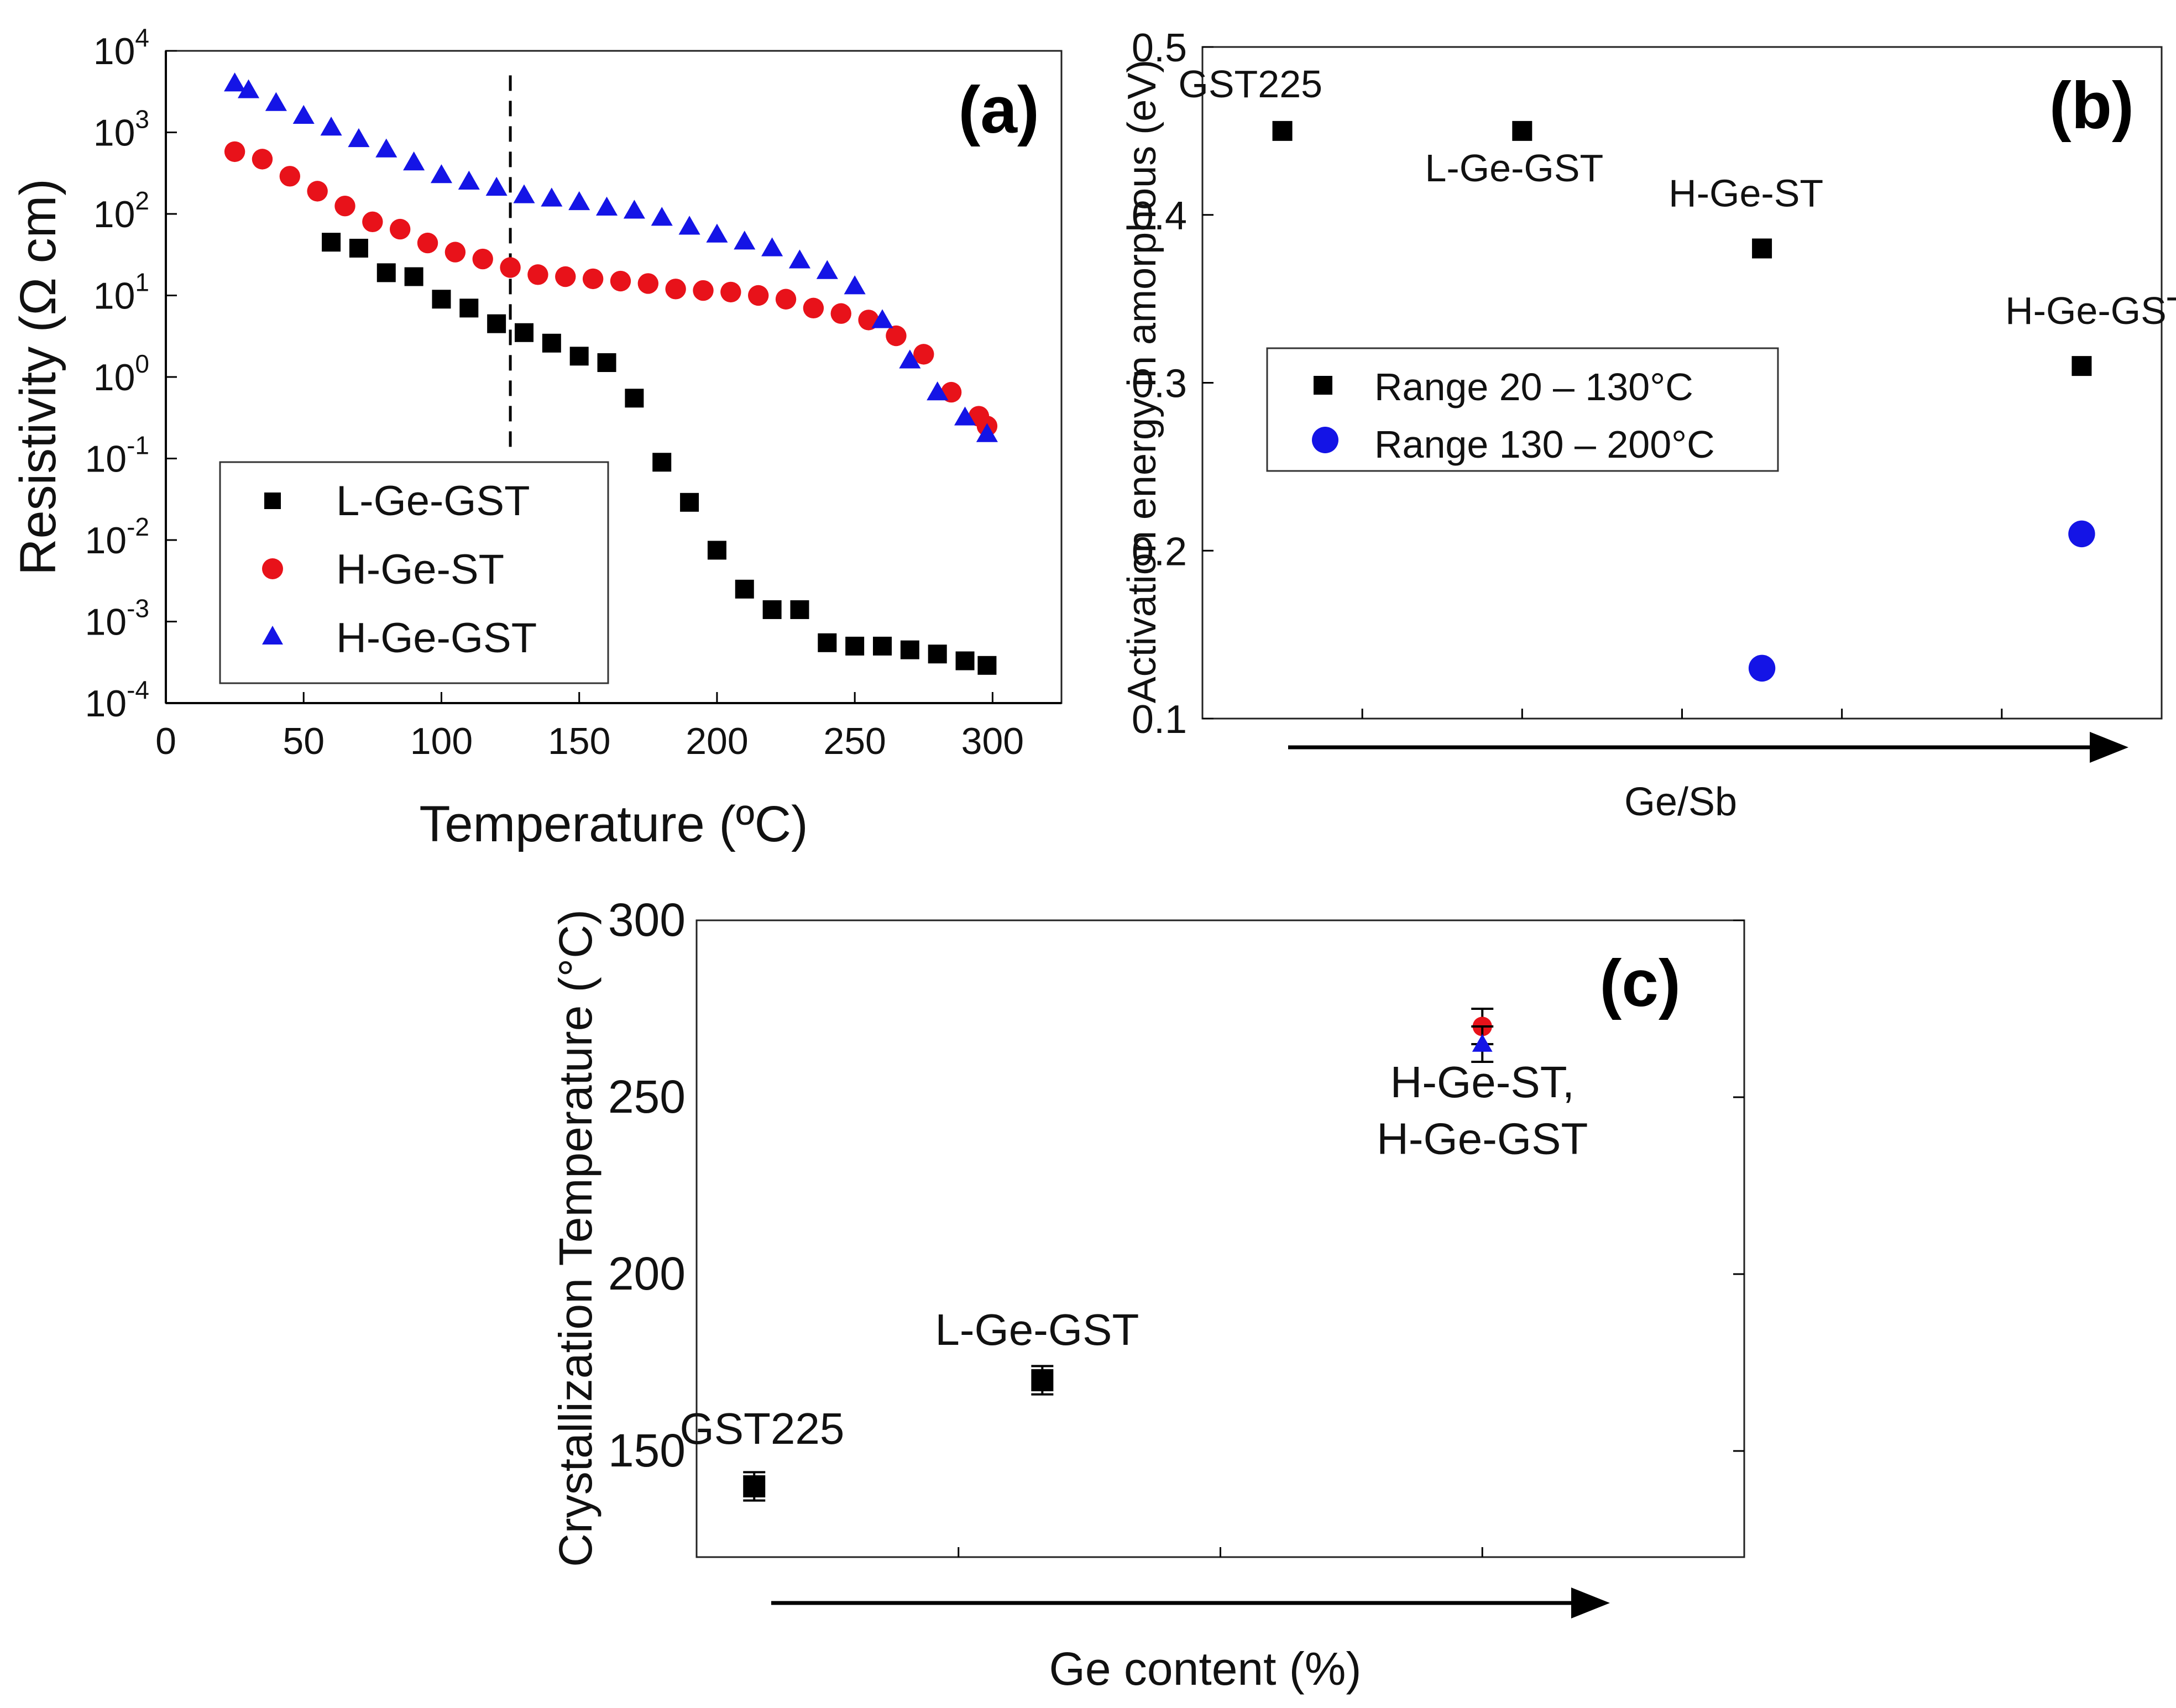 The image size is (2176, 1708). Describe the element at coordinates (1159, 720) in the screenshot. I see `y-tick-label: 0.1` at that location.